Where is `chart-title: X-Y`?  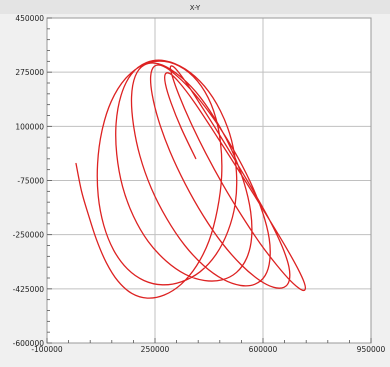
chart-title: X-Y is located at coordinates (195, 8).